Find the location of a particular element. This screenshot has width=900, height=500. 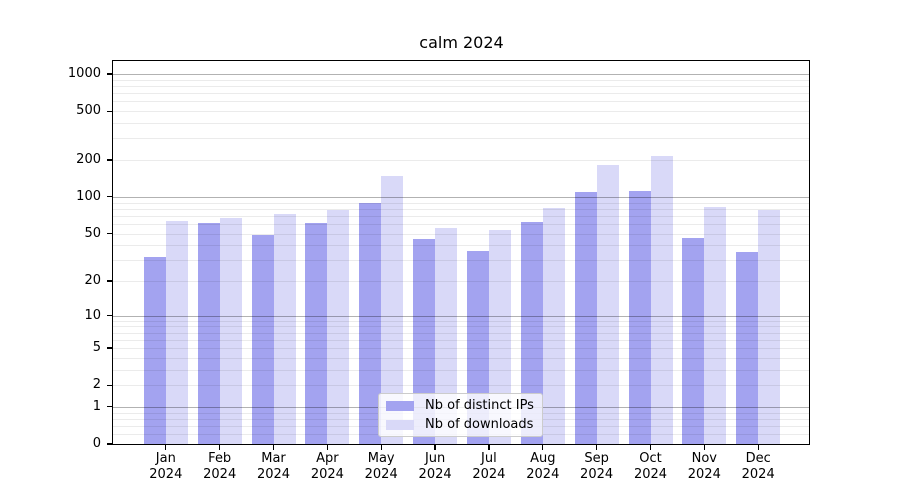

y-tick-label: 50 is located at coordinates (92, 233).